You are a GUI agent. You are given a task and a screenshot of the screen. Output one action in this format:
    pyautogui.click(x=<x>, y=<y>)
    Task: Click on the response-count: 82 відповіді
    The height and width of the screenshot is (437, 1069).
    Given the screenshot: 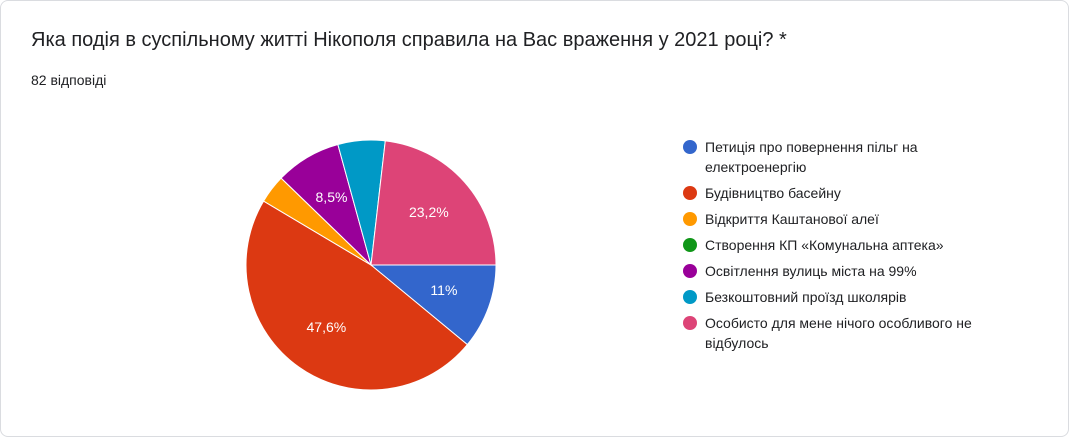 What is the action you would take?
    pyautogui.click(x=69, y=80)
    